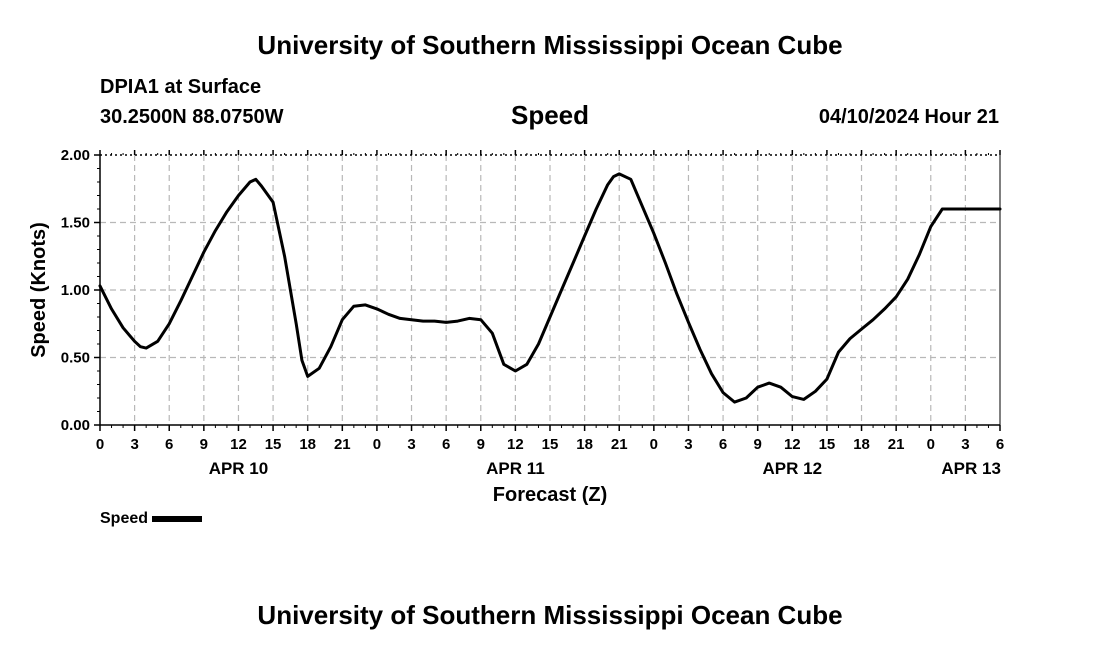 The height and width of the screenshot is (650, 1100). I want to click on legend: Speed, so click(151, 519).